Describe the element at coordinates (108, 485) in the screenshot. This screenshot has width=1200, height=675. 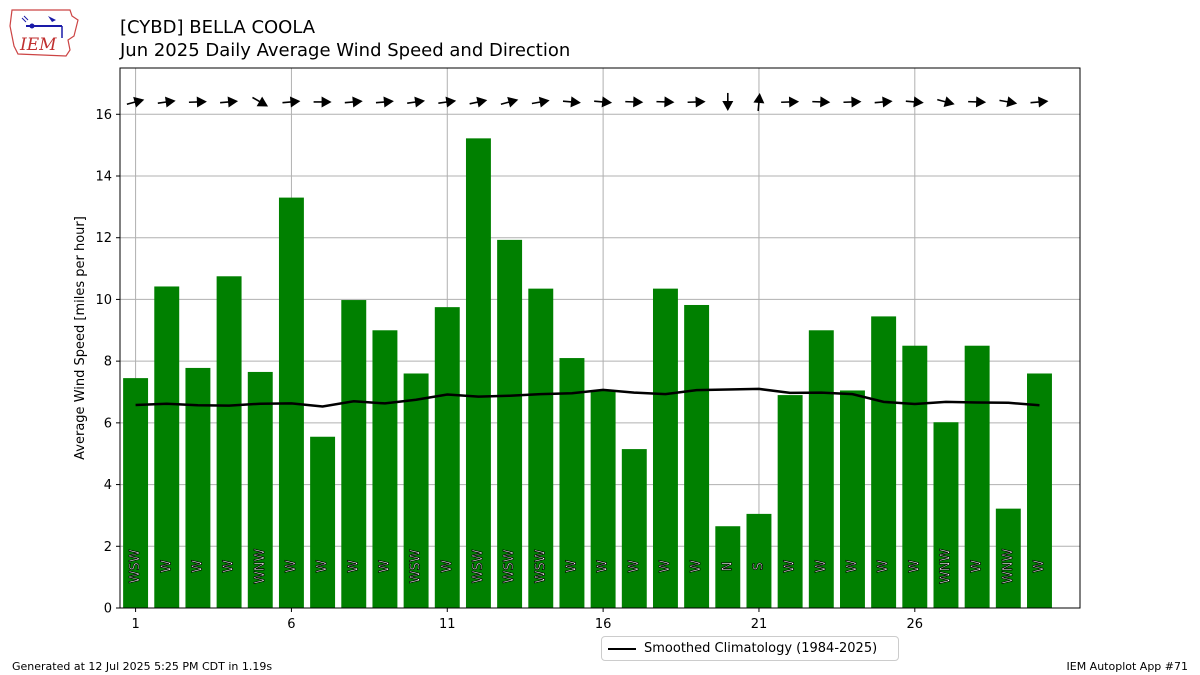
I see `y-tick-label: 4` at that location.